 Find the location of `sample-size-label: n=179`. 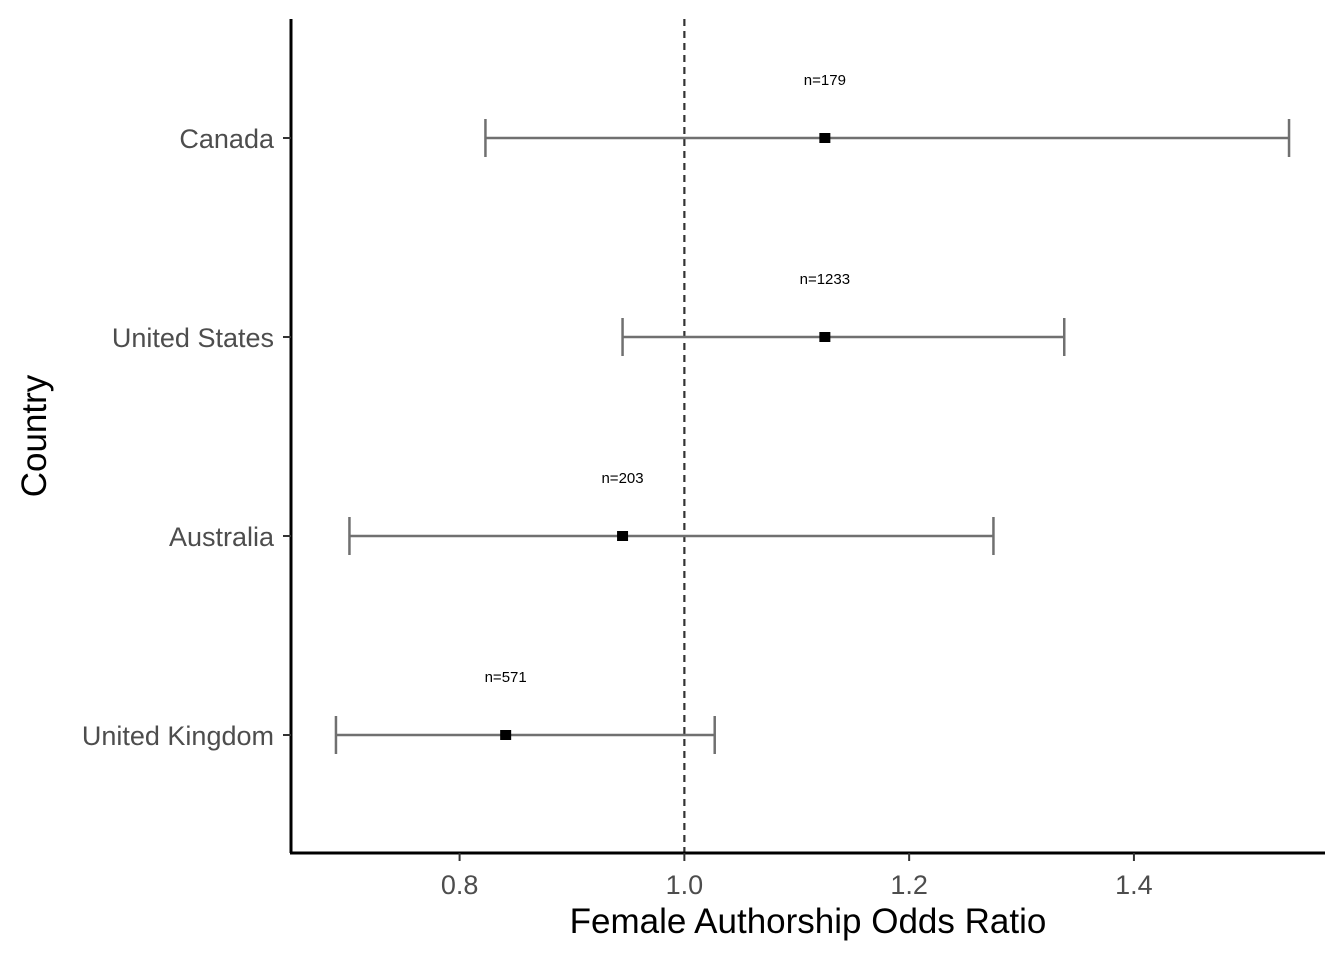

sample-size-label: n=179 is located at coordinates (825, 80).